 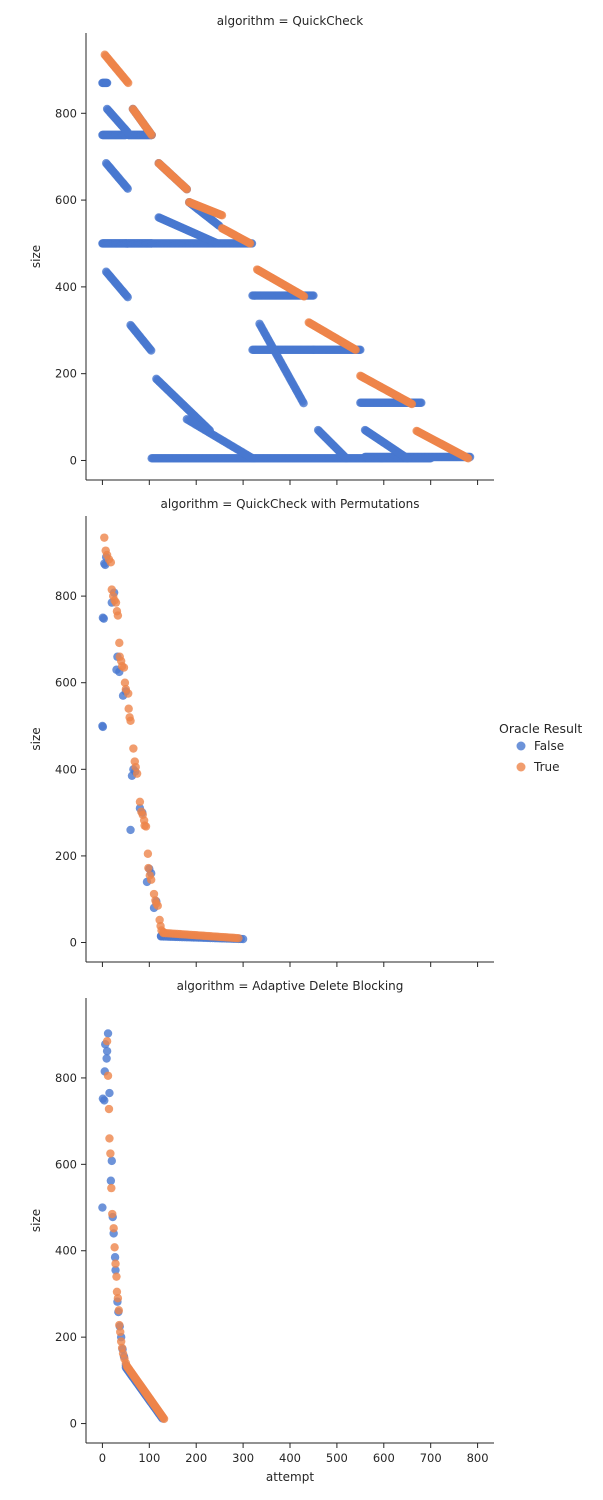 I want to click on panel-title: algorithm = QuickCheck, so click(x=290, y=21).